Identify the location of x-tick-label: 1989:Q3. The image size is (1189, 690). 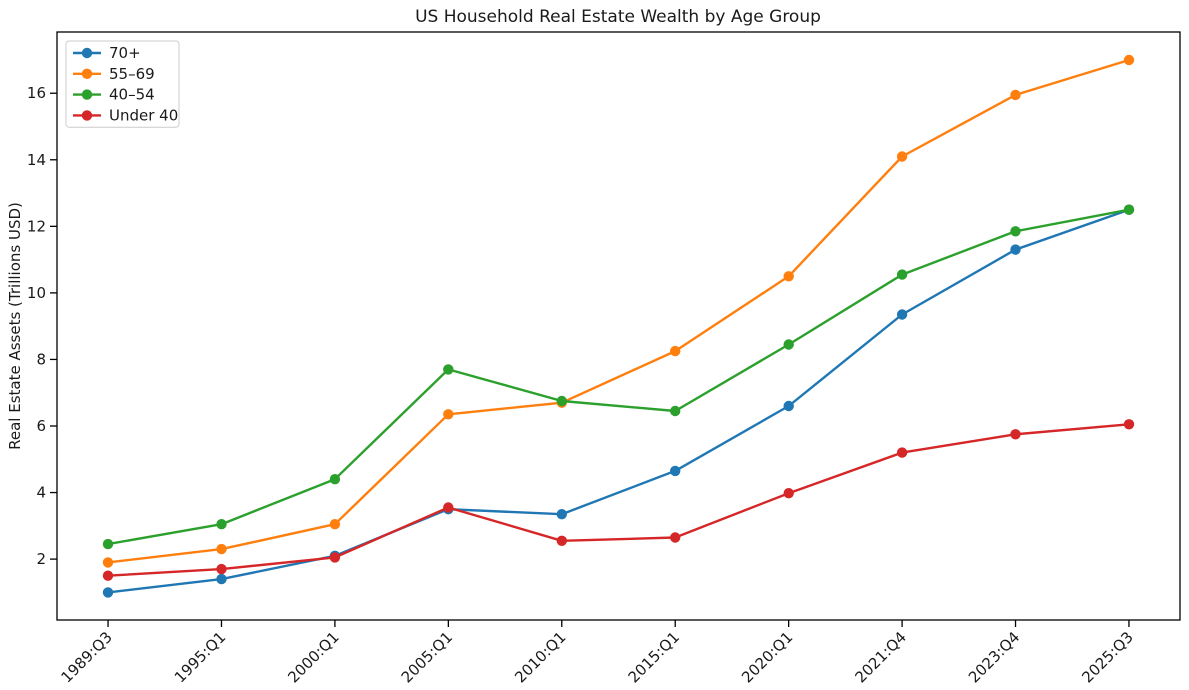
(86, 657).